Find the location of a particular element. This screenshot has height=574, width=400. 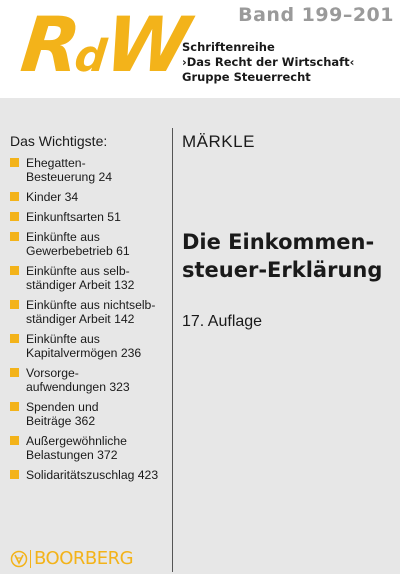

toc-item-label: Außergewöhnliche Belastungen 372 is located at coordinates (76, 448).